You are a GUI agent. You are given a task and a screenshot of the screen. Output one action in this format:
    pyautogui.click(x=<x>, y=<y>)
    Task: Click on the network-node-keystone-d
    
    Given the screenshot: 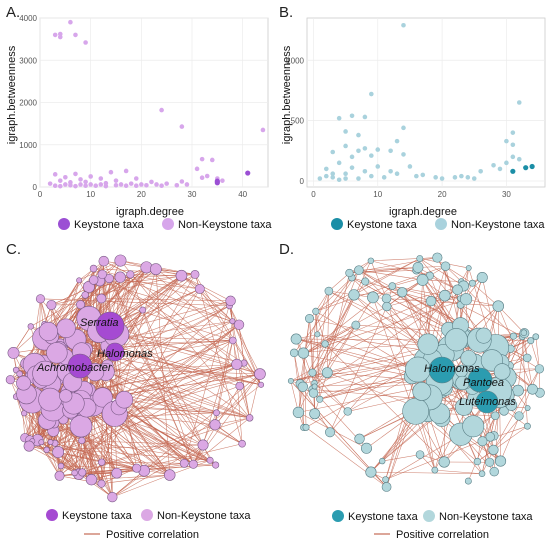 What is the action you would take?
    pyautogui.click(x=442, y=370)
    